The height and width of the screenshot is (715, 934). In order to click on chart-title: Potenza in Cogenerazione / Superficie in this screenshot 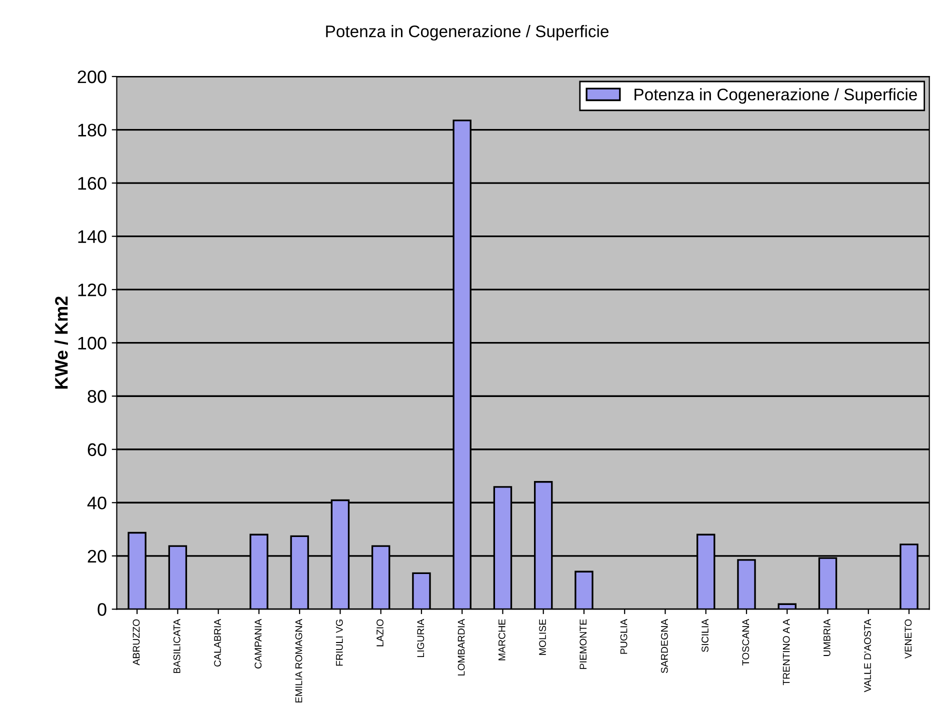, I will do `click(467, 33)`.